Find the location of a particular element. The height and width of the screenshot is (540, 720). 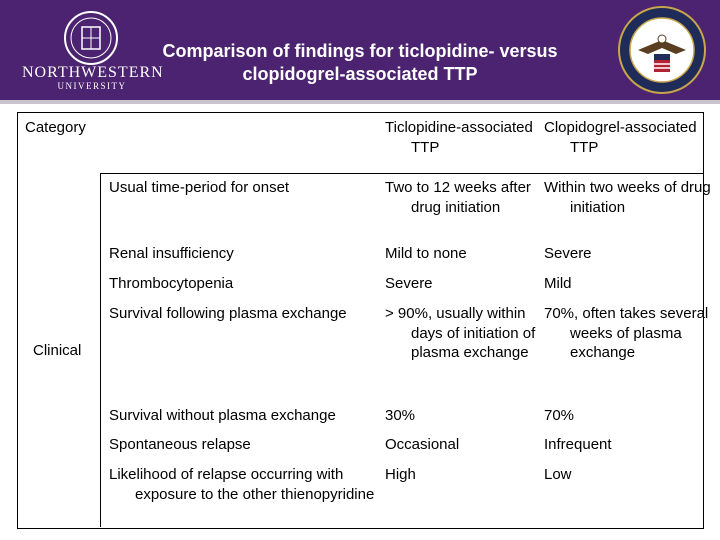

header-ticlopidine: Ticlopidine-associated TTP is located at coordinates (459, 137).